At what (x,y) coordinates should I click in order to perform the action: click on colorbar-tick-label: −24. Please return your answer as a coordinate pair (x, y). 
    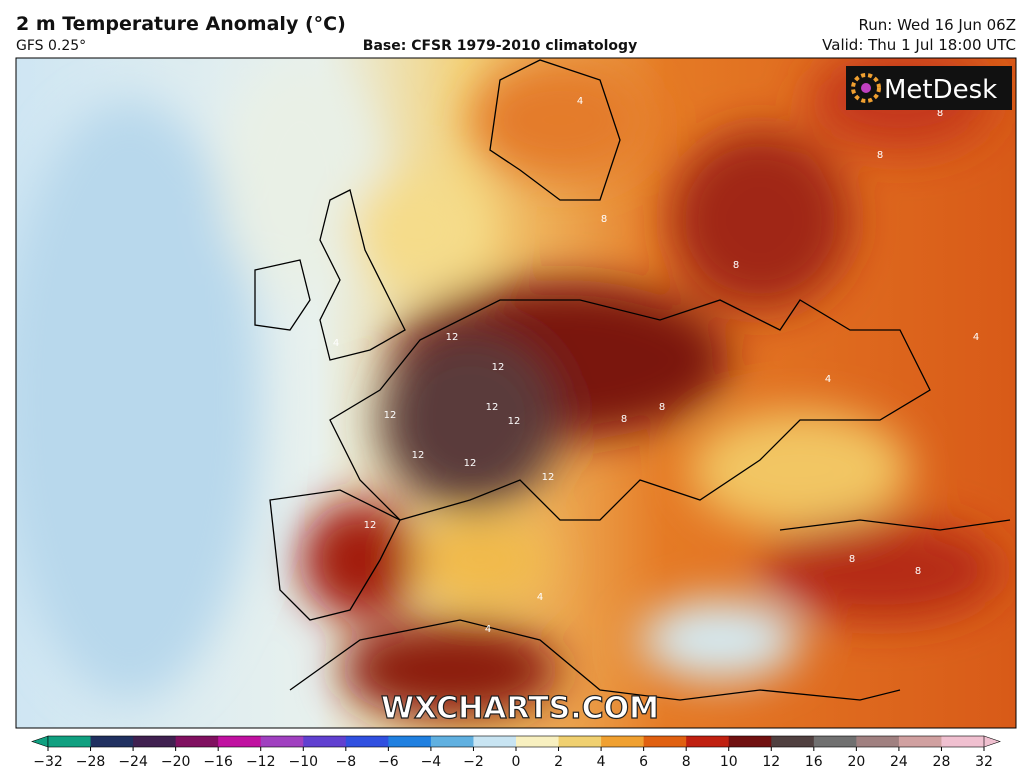
    Looking at the image, I should click on (133, 762).